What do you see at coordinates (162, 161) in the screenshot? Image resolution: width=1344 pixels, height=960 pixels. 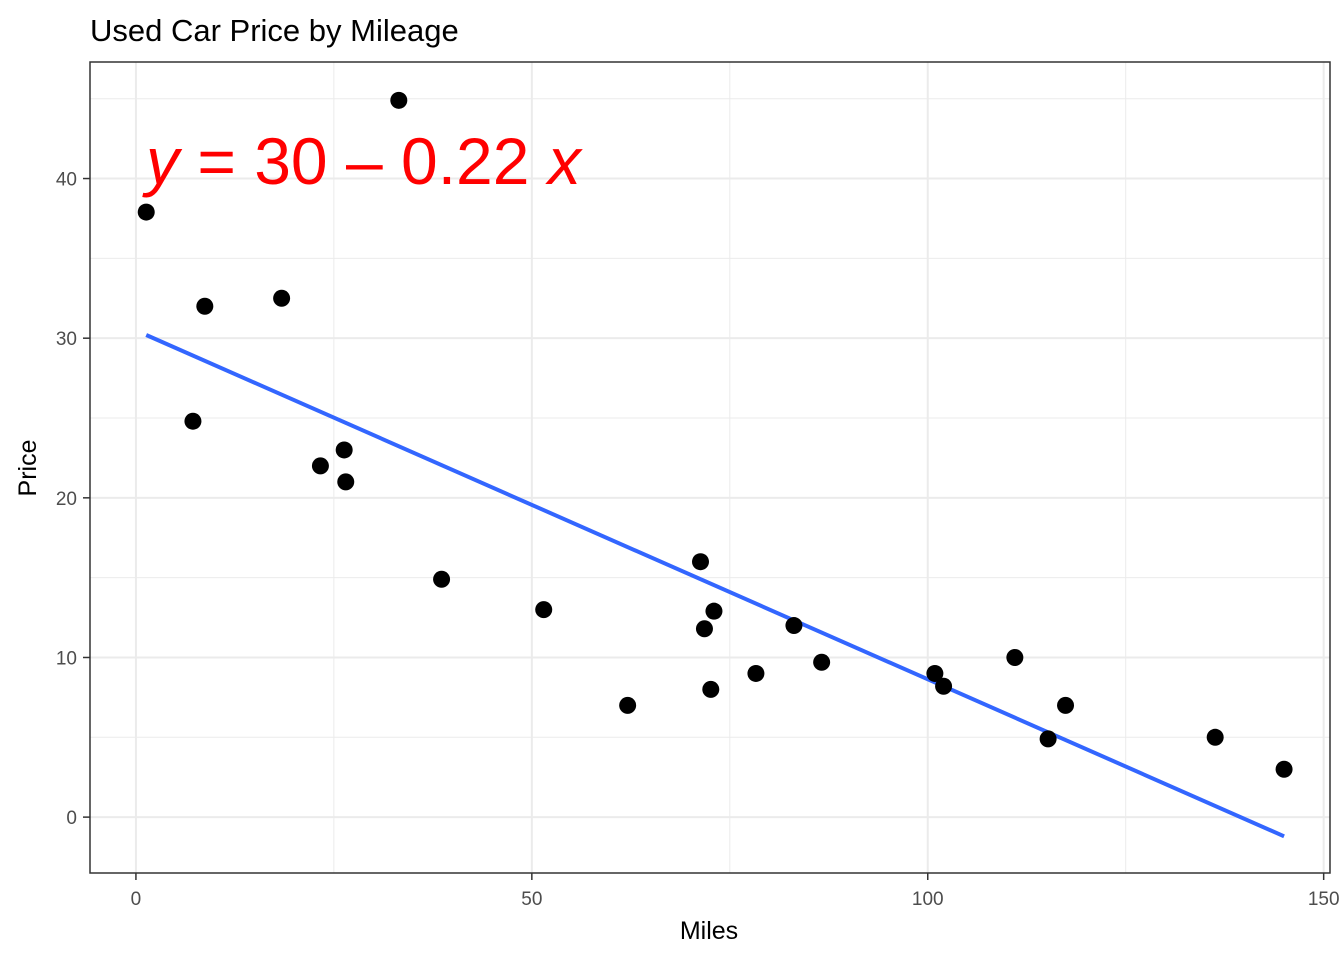 I see `equation-y-var: y` at bounding box center [162, 161].